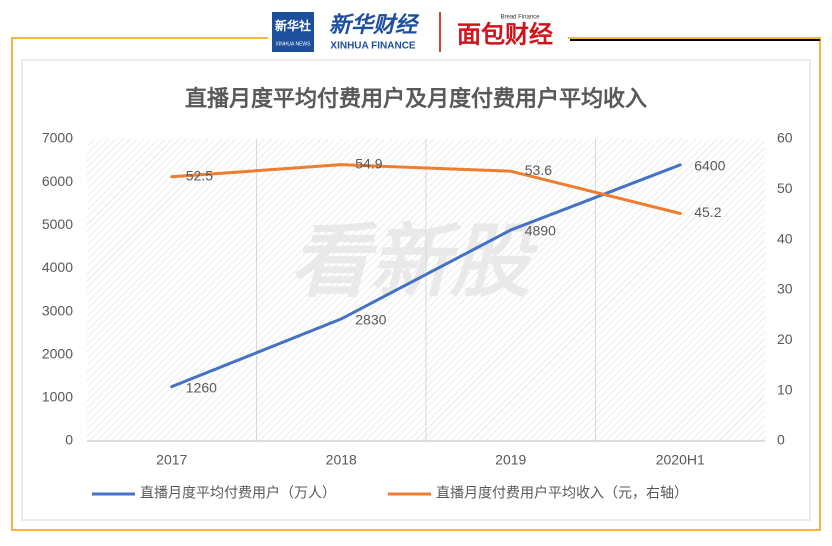  What do you see at coordinates (709, 166) in the screenshot?
I see `data-label: 6400` at bounding box center [709, 166].